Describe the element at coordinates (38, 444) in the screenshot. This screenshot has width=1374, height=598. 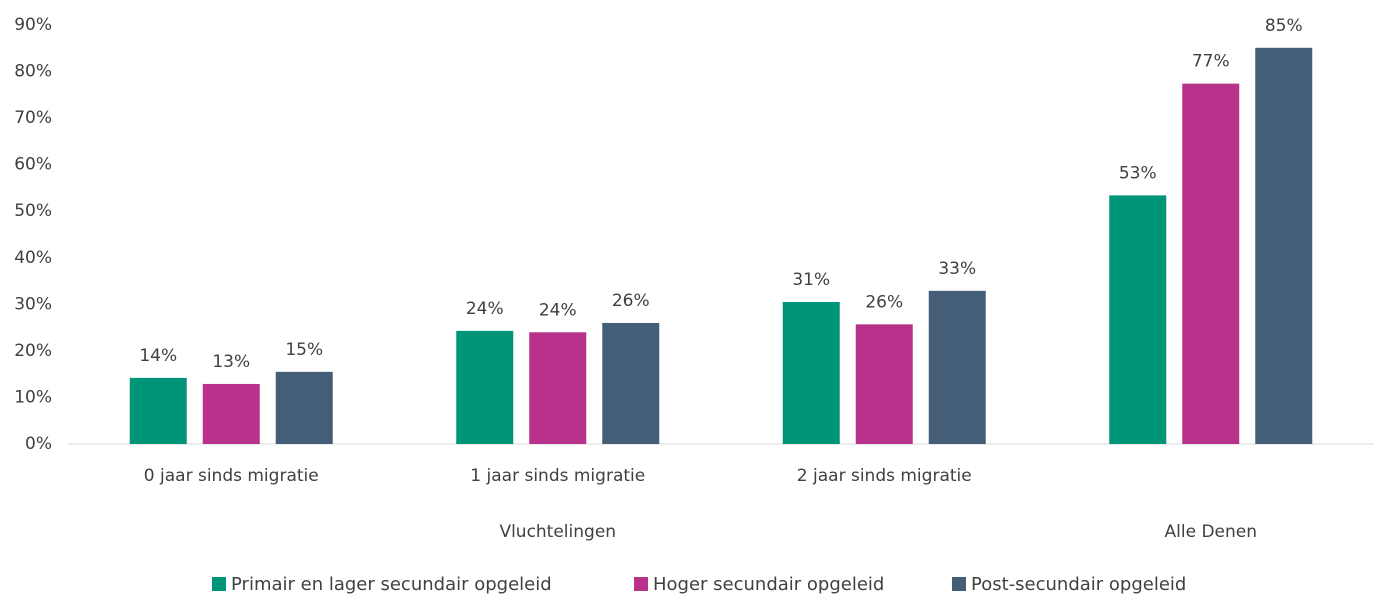
I see `y-tick-label: 0%` at that location.